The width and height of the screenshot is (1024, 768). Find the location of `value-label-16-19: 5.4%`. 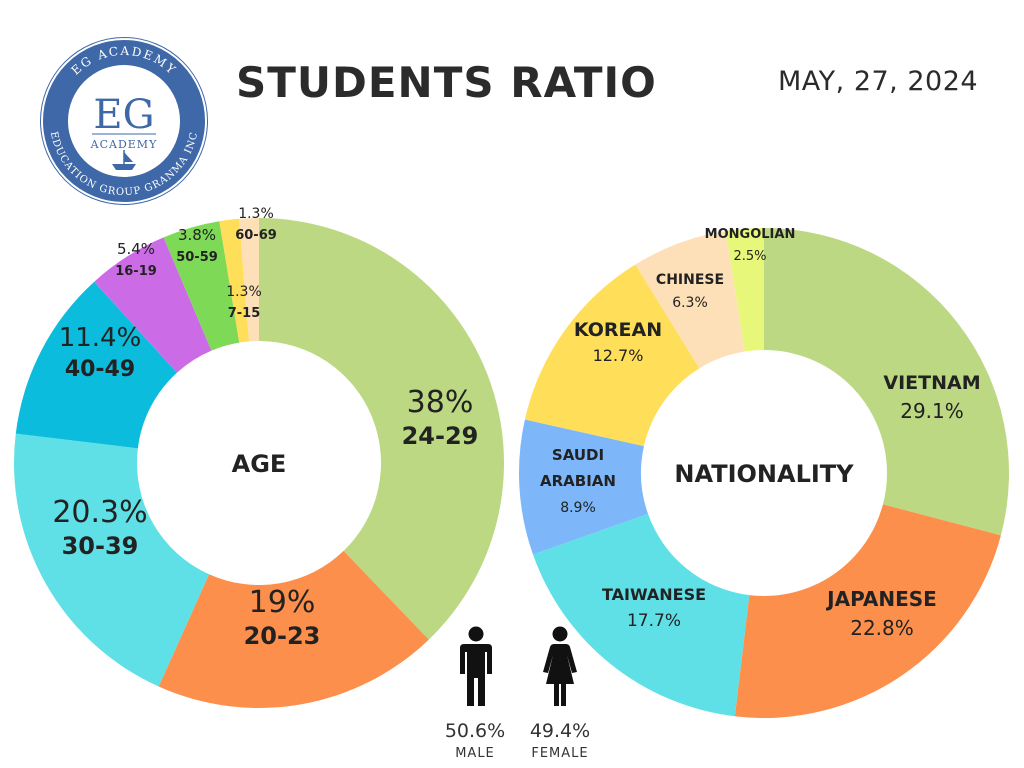

value-label-16-19: 5.4% is located at coordinates (136, 249).